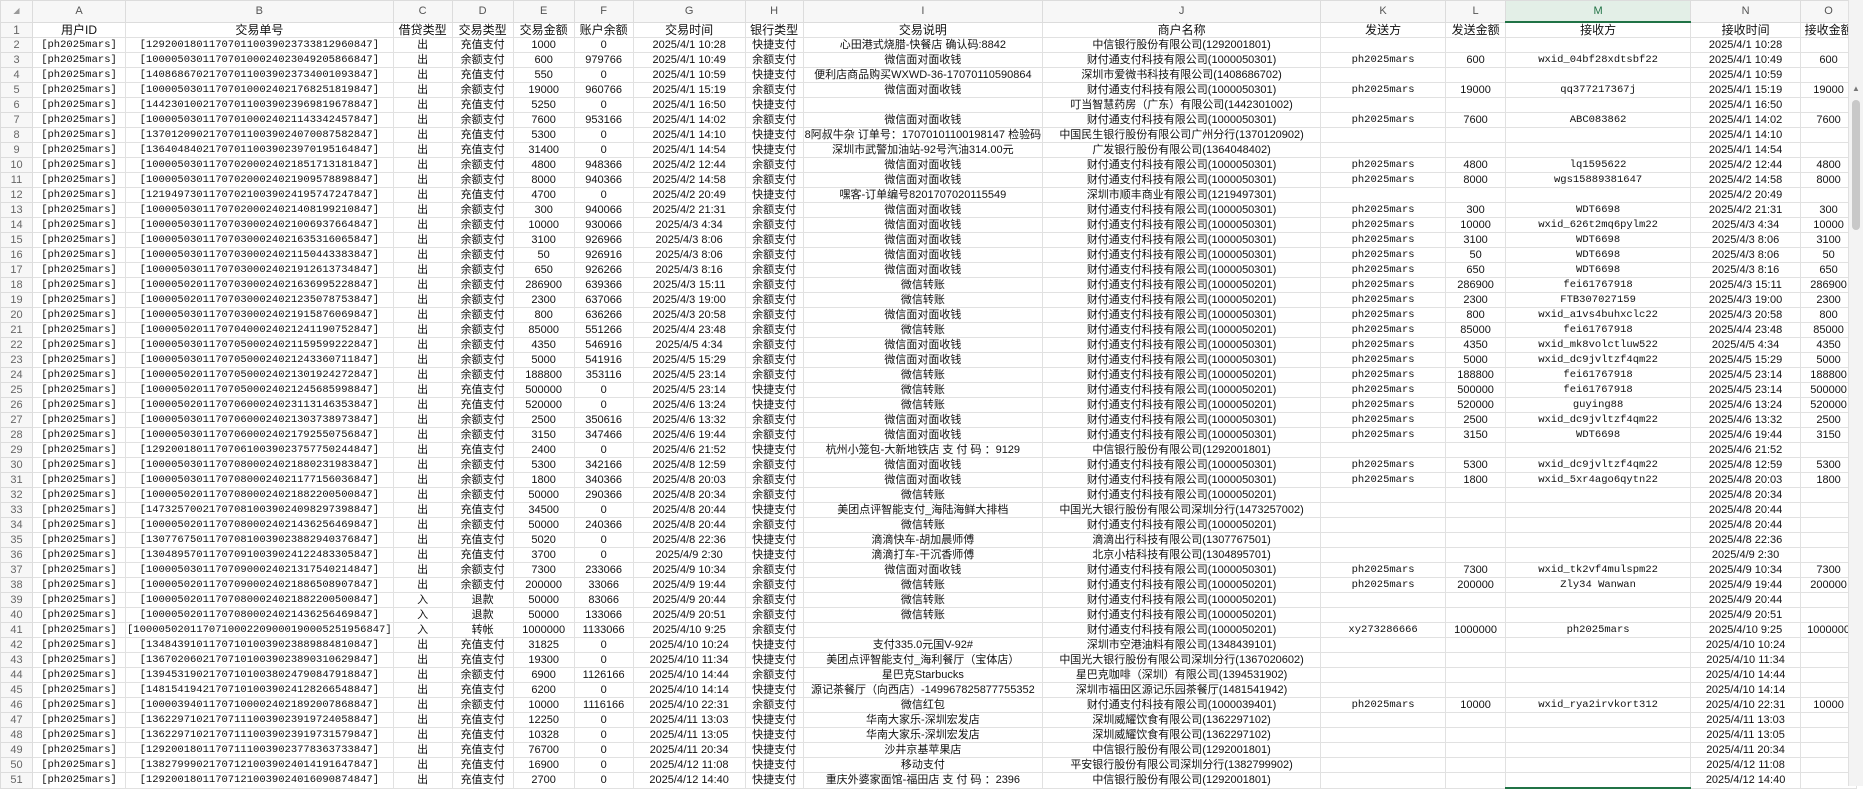  What do you see at coordinates (543, 45) in the screenshot?
I see `cell-e: 1000` at bounding box center [543, 45].